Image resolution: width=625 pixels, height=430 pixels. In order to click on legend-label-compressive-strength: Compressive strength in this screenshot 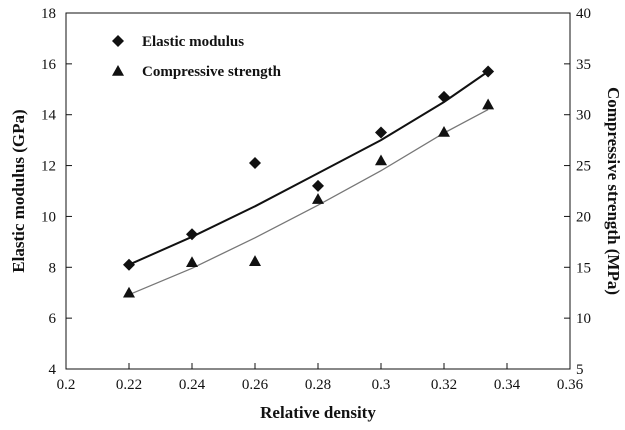, I will do `click(212, 72)`.